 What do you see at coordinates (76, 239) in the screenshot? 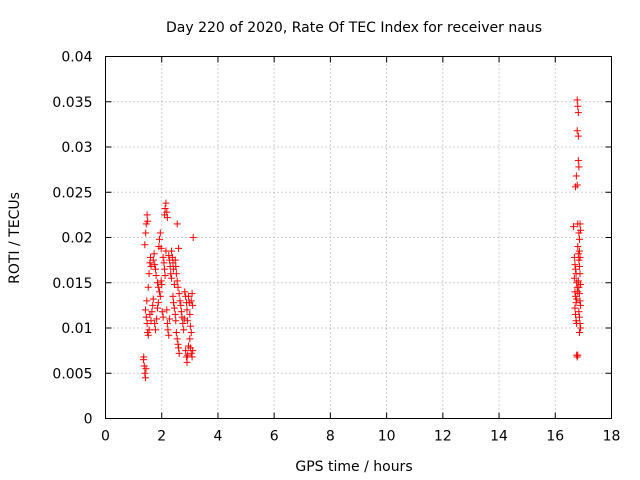
I see `y-tick-label: 0.02` at bounding box center [76, 239].